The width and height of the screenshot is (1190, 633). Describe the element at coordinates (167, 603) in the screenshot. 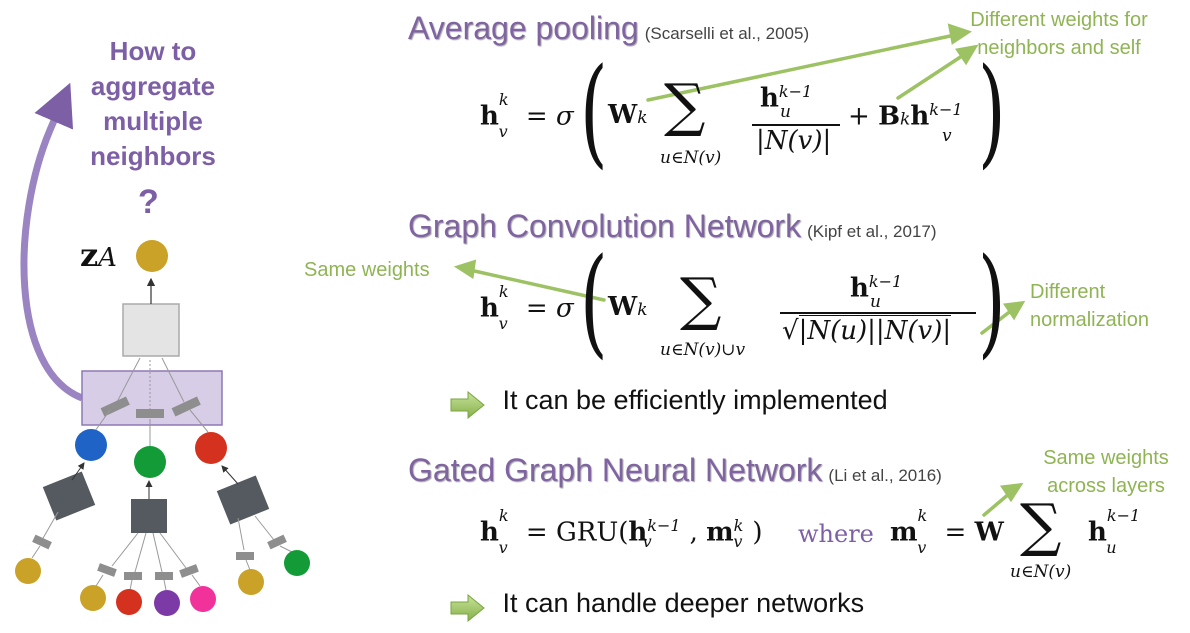

I see `leaf-purple` at that location.